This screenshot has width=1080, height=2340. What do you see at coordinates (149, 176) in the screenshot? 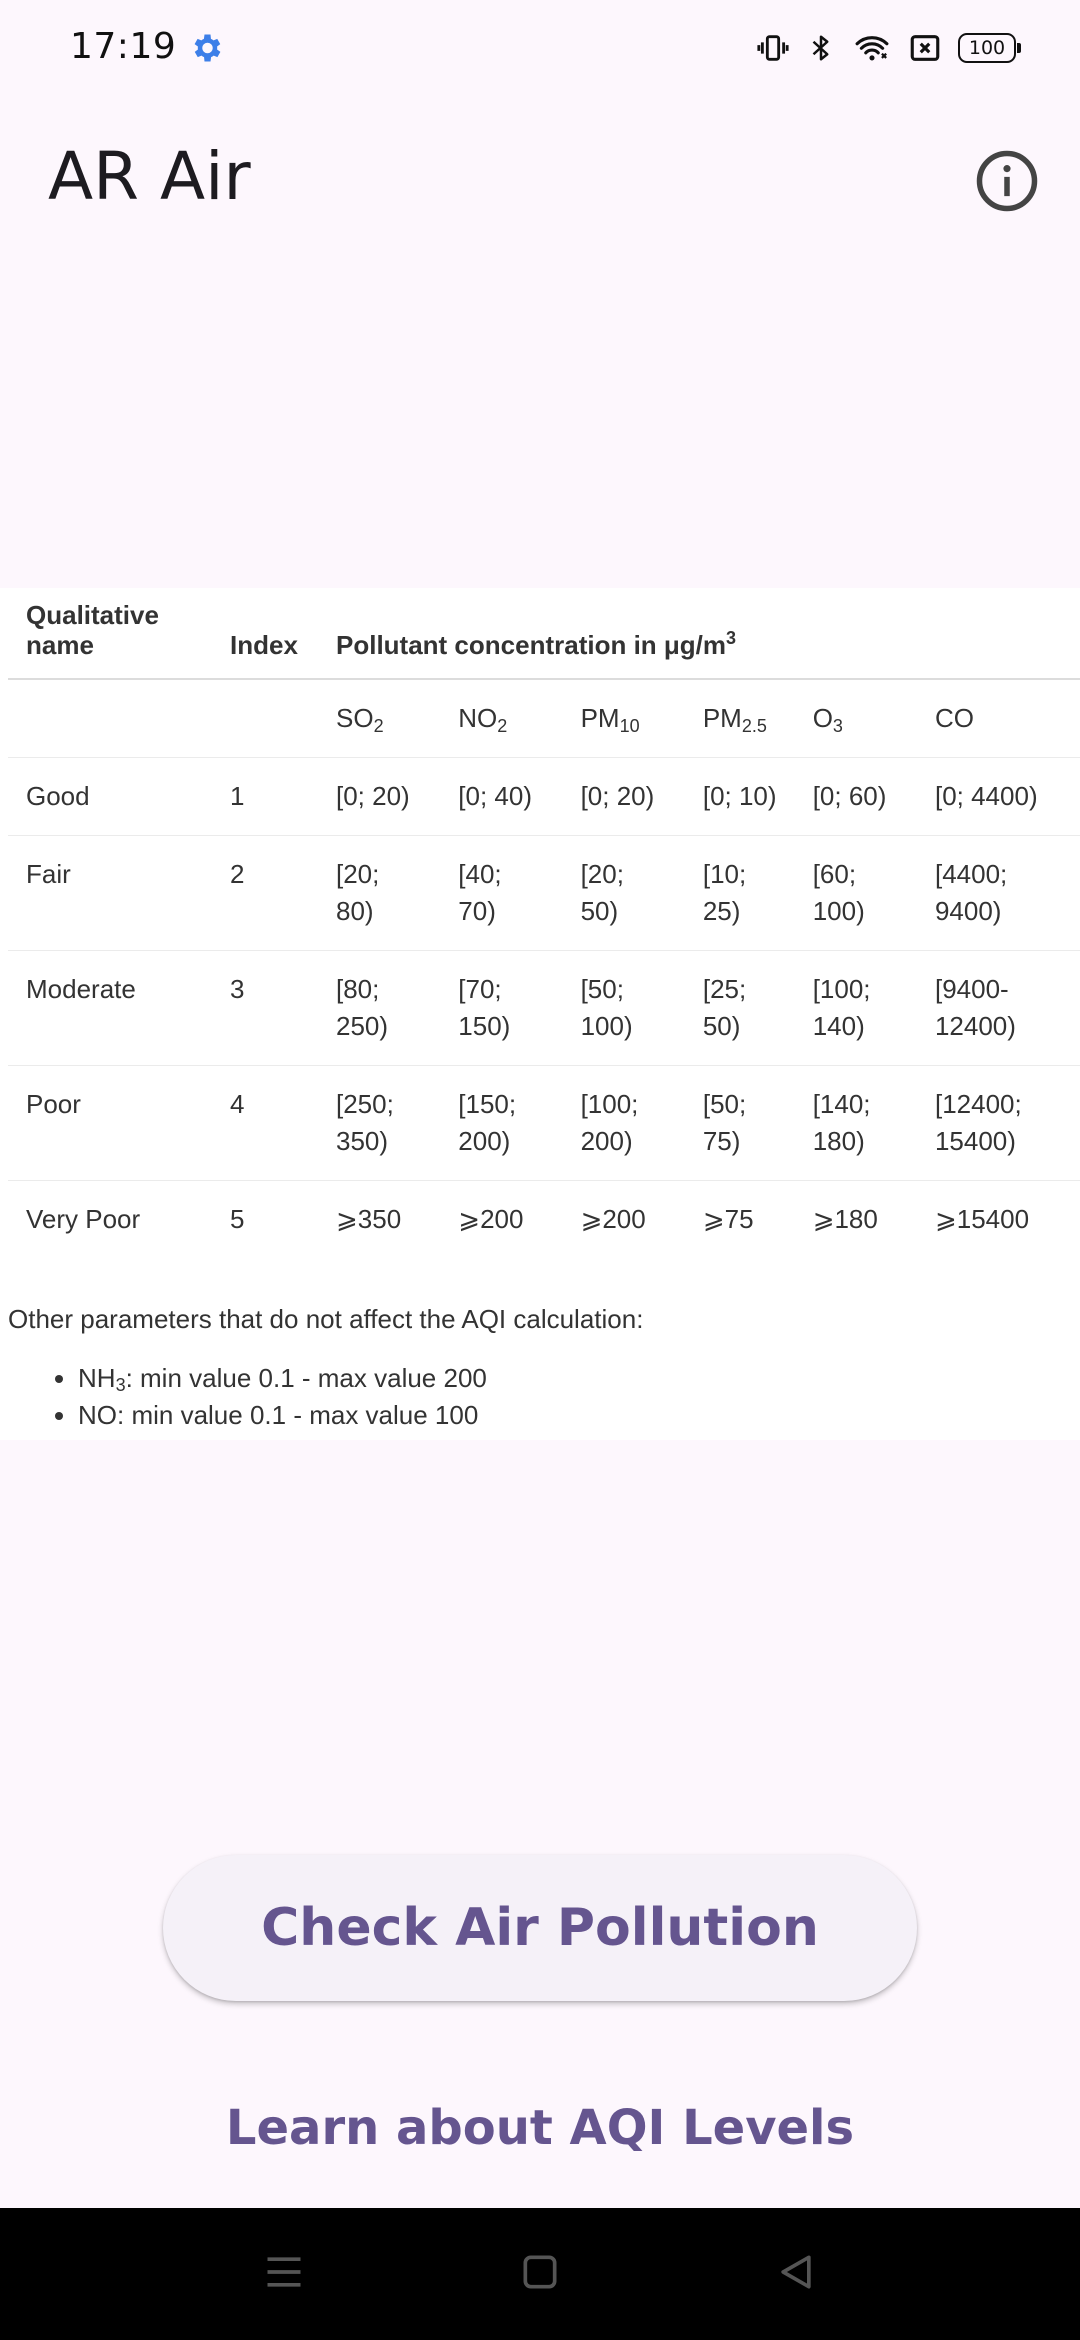
I see `app-title: AR Air` at bounding box center [149, 176].